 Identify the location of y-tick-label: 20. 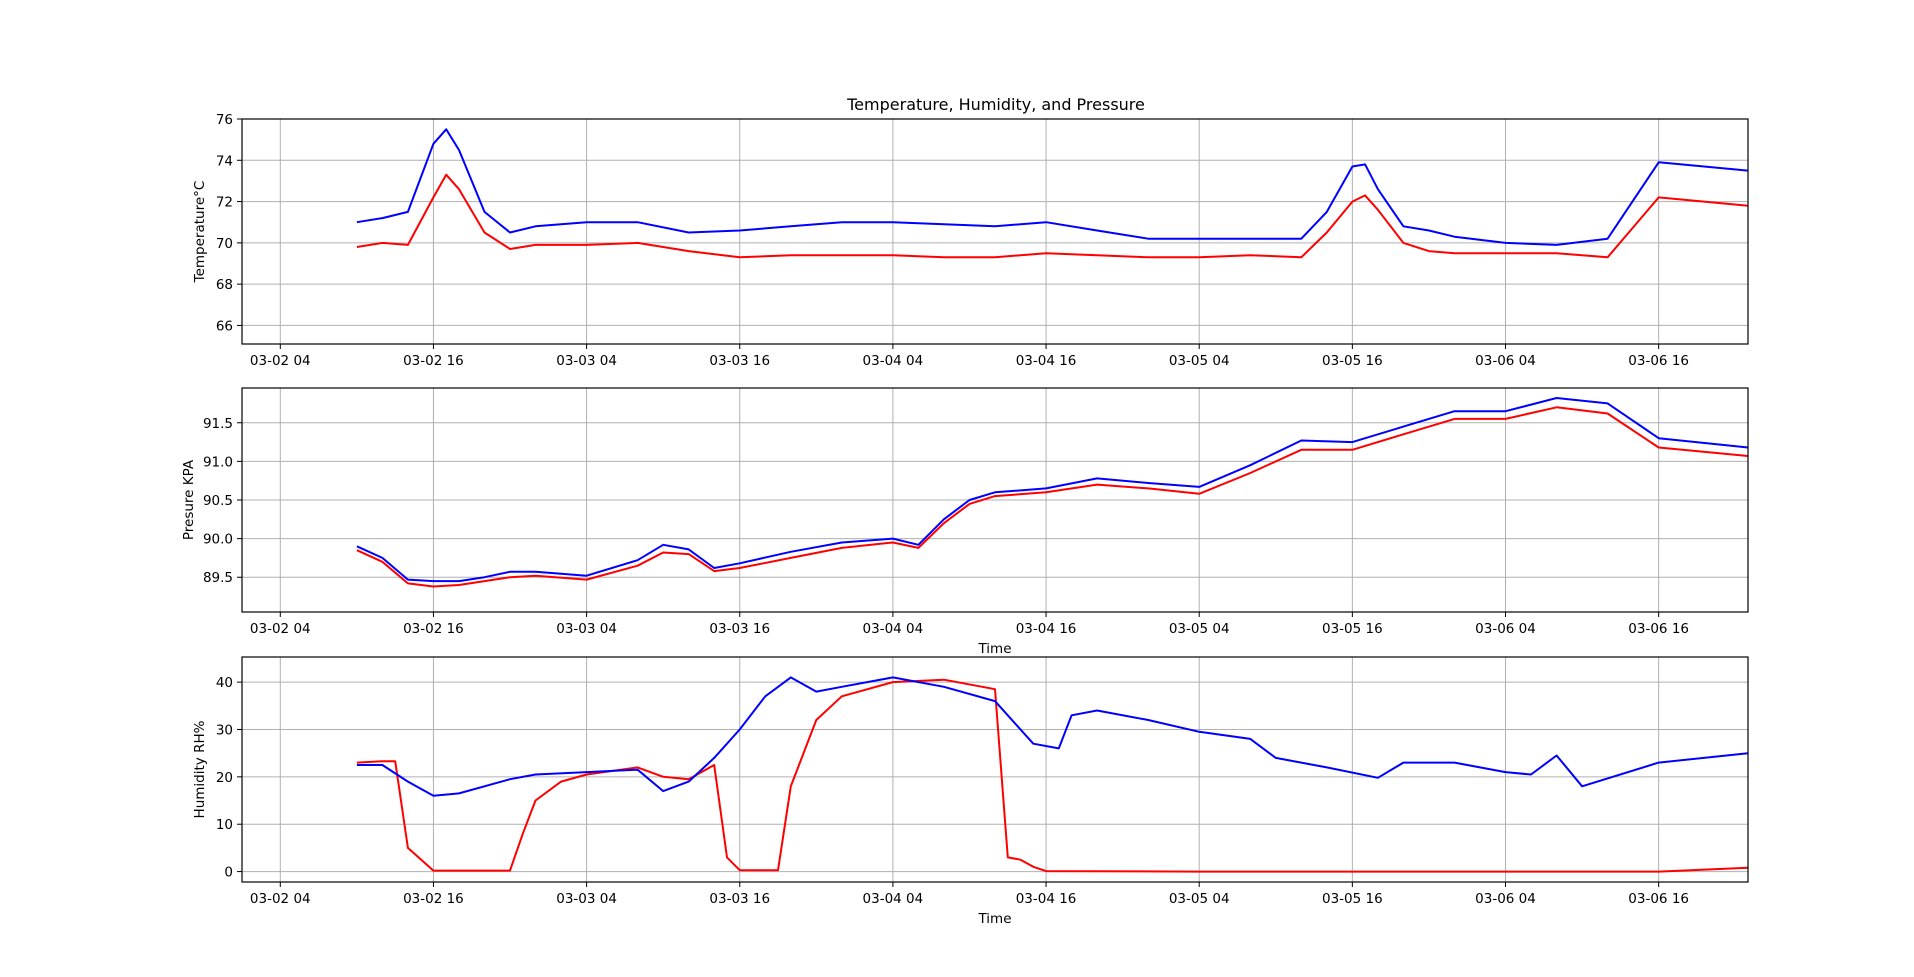
(224, 778).